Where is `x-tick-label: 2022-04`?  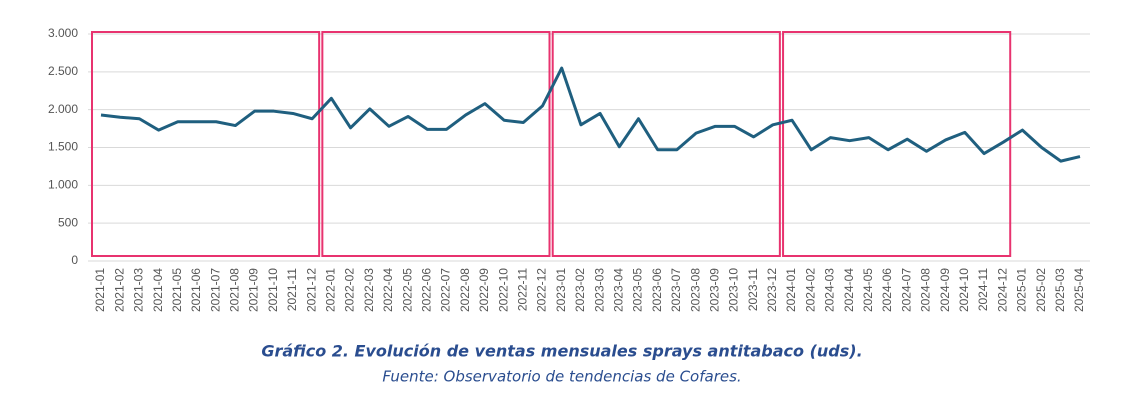
x-tick-label: 2022-04 is located at coordinates (388, 290).